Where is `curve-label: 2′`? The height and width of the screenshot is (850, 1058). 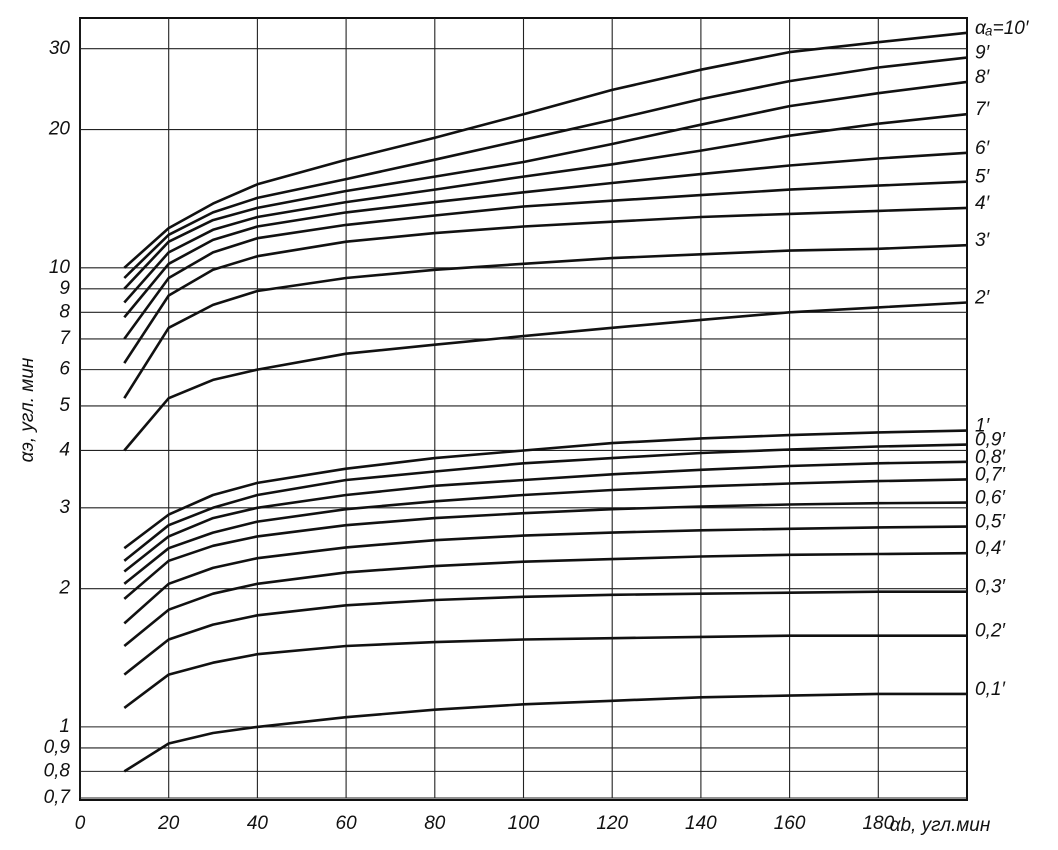
curve-label: 2′ is located at coordinates (982, 298).